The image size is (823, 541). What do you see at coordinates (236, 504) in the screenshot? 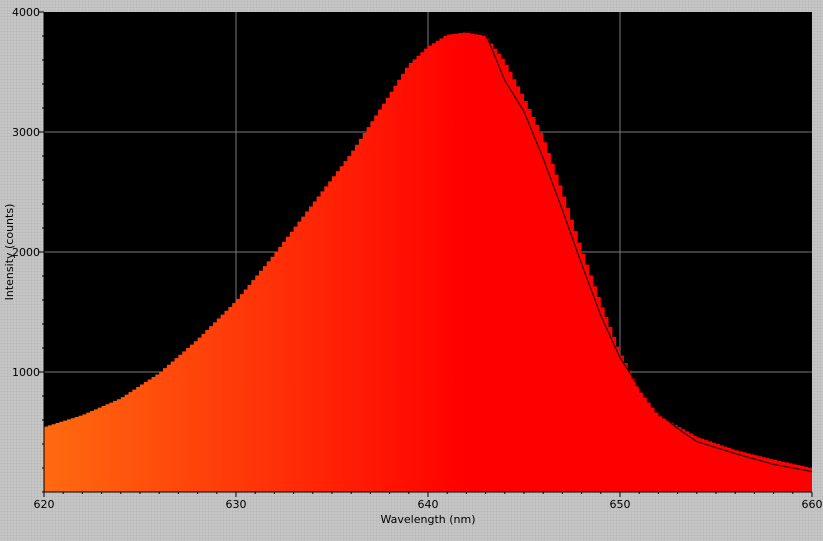
I see `x-tick-label: 630` at bounding box center [236, 504].